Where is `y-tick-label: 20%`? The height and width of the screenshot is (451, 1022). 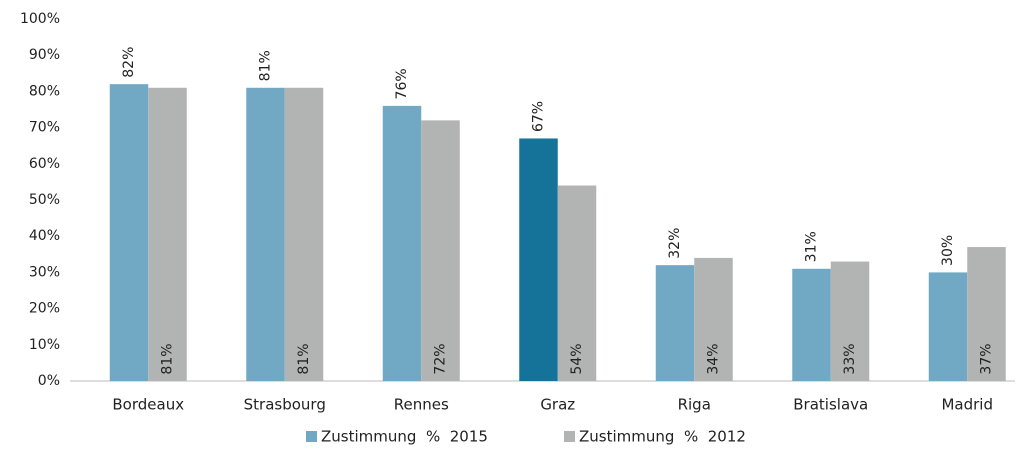
y-tick-label: 20% is located at coordinates (44, 309).